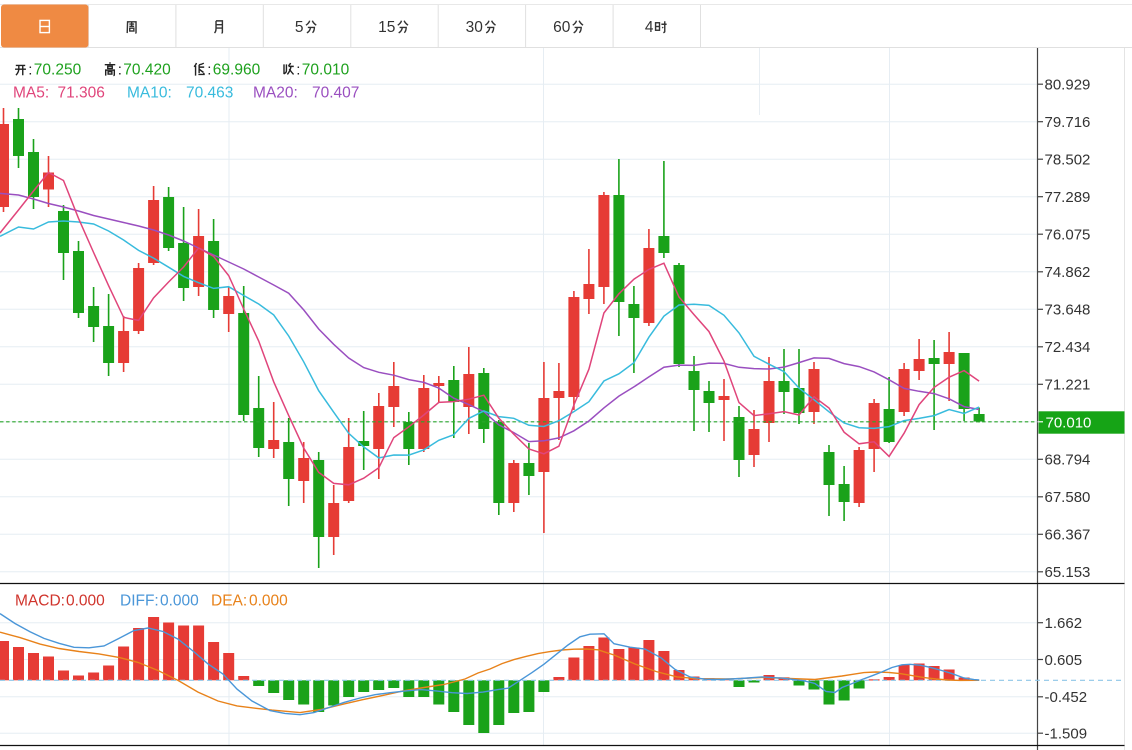 The height and width of the screenshot is (750, 1132). I want to click on svg-text: 71.306, so click(81, 93).